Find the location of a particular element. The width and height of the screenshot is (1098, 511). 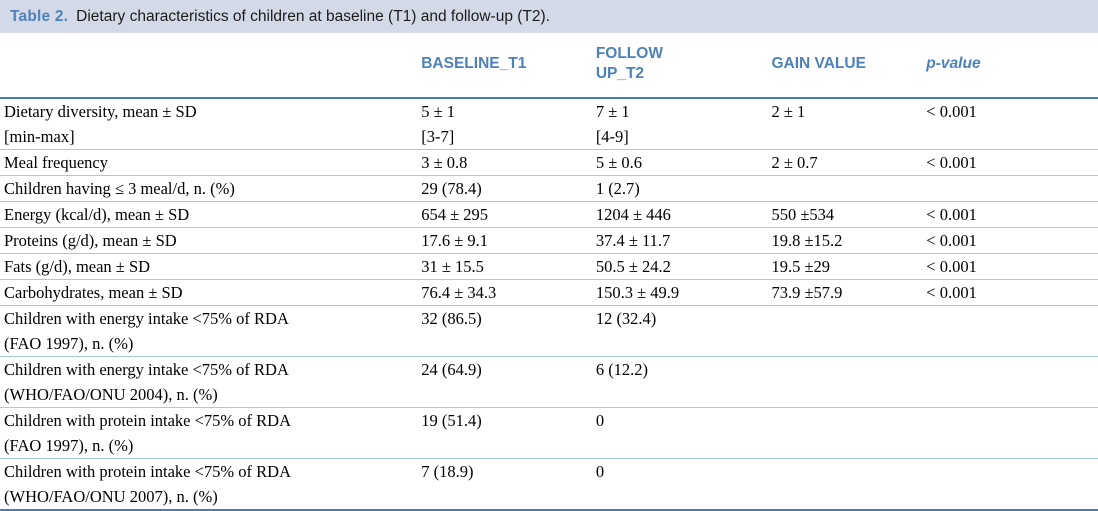

header-baseline-t1: BASELINE_T1 is located at coordinates (504, 66).